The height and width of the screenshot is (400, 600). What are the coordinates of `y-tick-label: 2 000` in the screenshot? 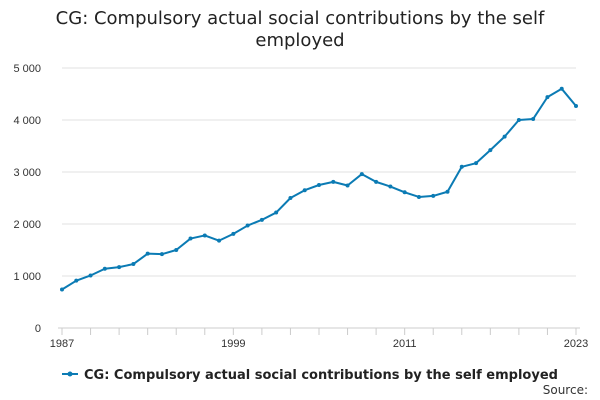 It's located at (27, 225).